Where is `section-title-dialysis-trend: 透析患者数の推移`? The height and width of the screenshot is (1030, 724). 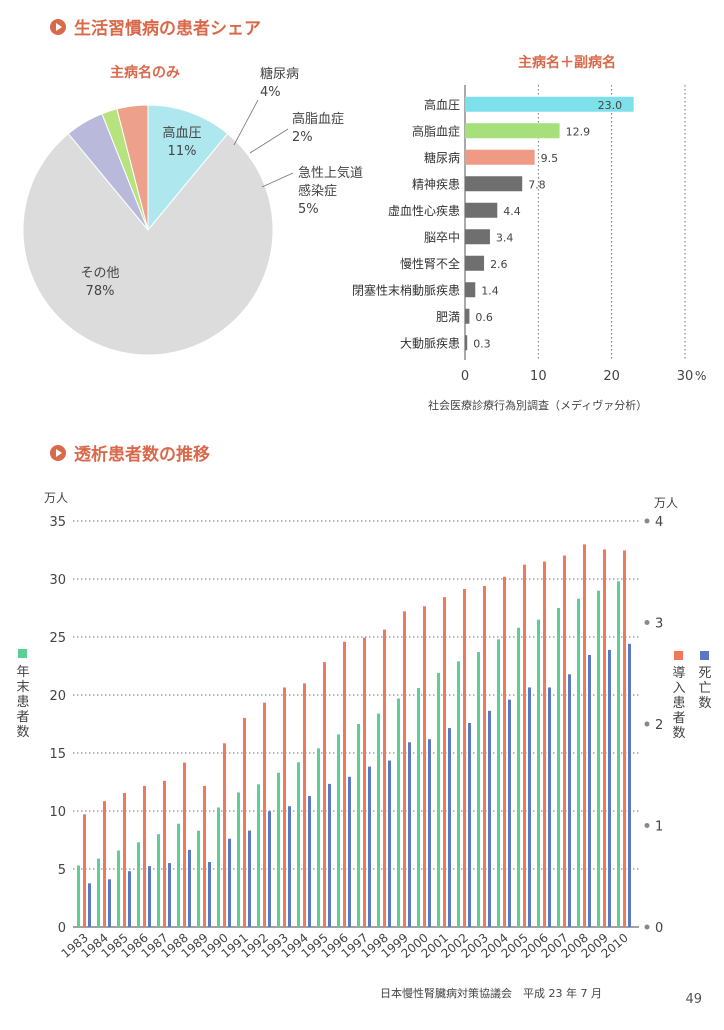 section-title-dialysis-trend: 透析患者数の推移 is located at coordinates (130, 452).